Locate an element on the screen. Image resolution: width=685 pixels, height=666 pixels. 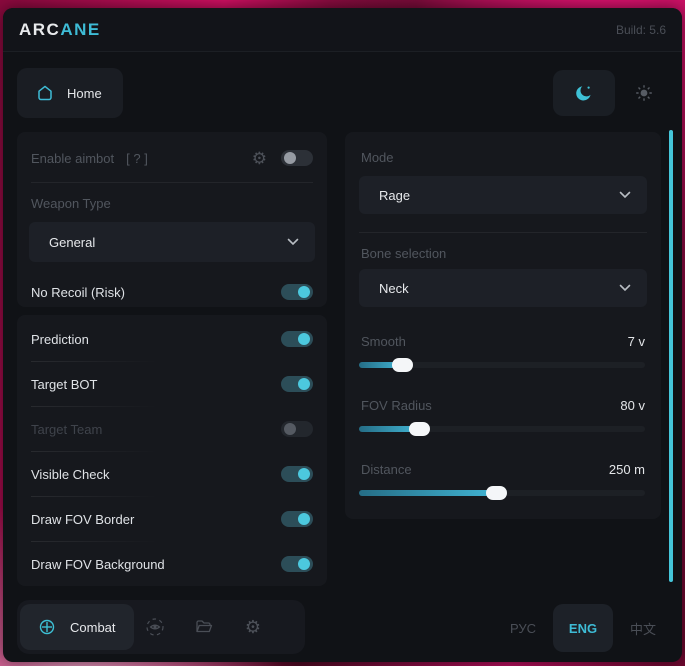
app-logo: ARCANE is located at coordinates (60, 30).